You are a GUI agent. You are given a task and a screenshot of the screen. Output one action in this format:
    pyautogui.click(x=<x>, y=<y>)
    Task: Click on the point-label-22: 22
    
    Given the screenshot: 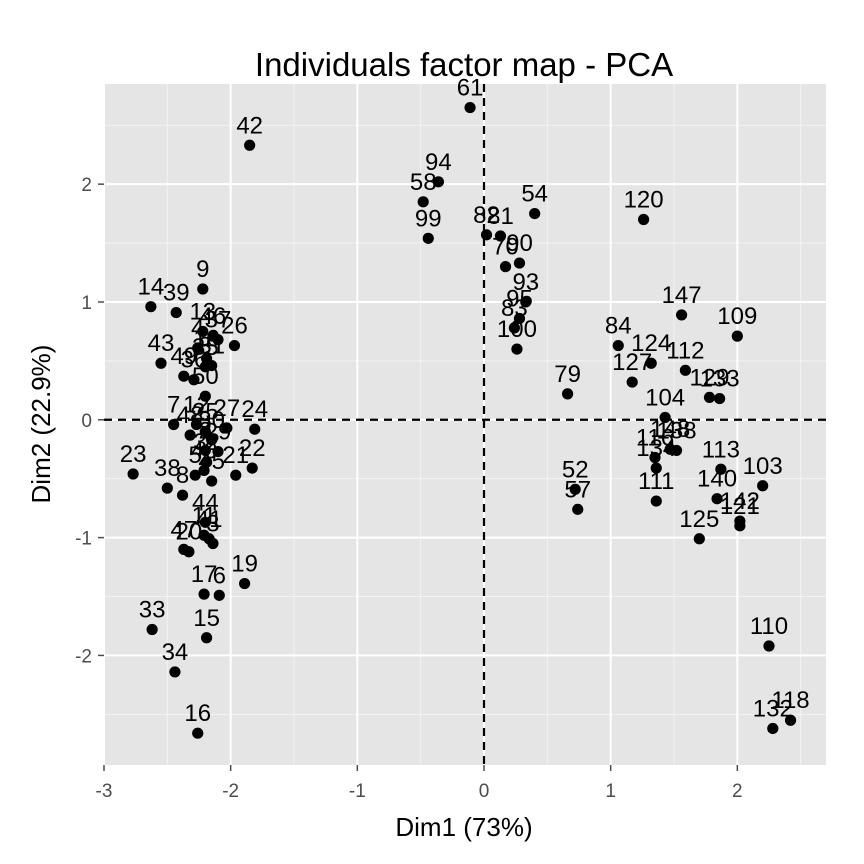 What is the action you would take?
    pyautogui.click(x=252, y=448)
    